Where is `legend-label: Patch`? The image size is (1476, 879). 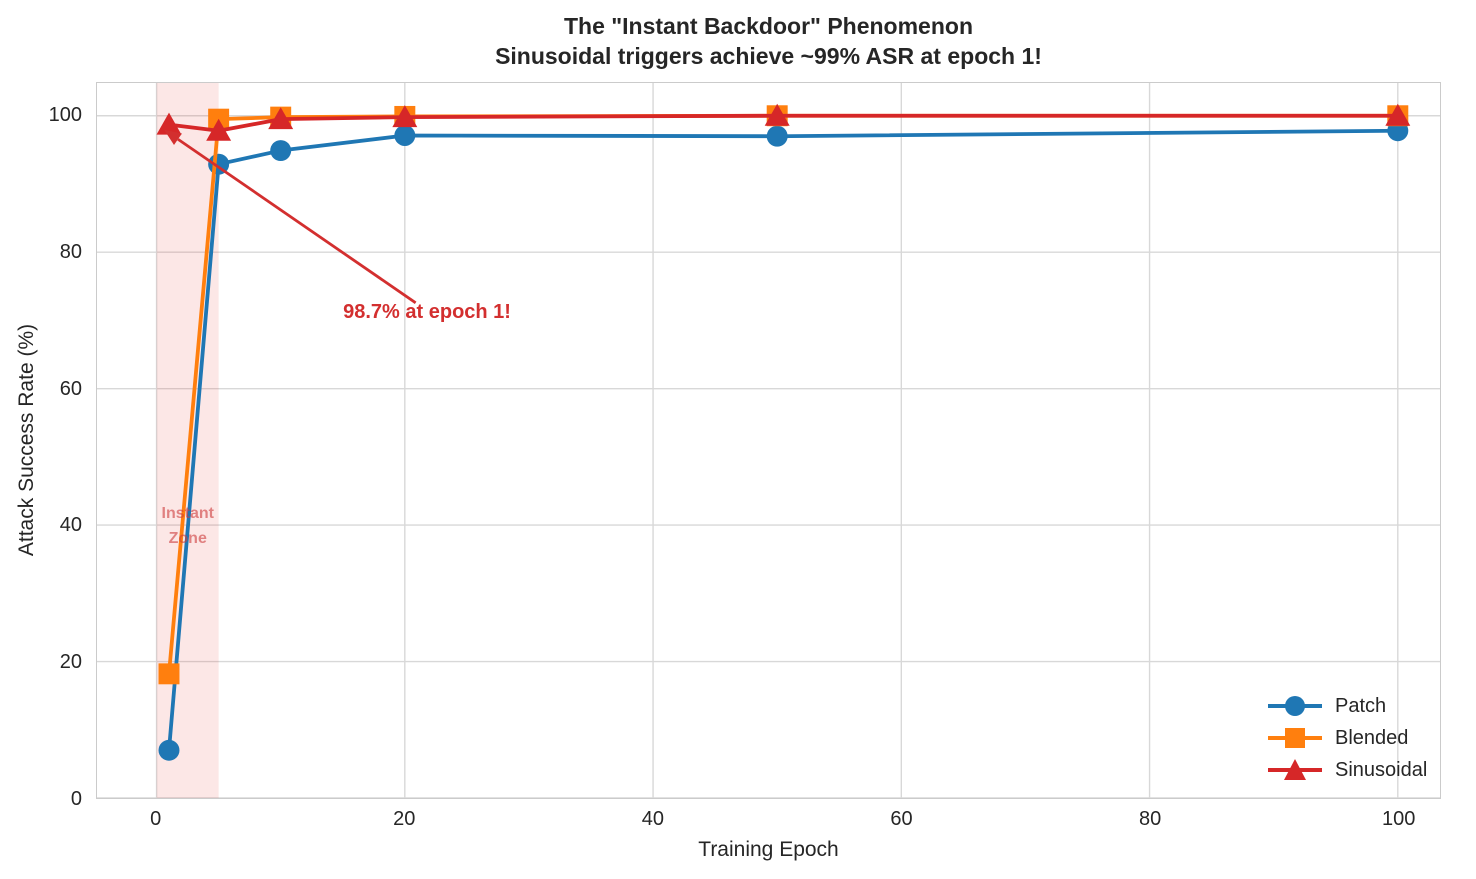
legend-label: Patch is located at coordinates (1361, 705).